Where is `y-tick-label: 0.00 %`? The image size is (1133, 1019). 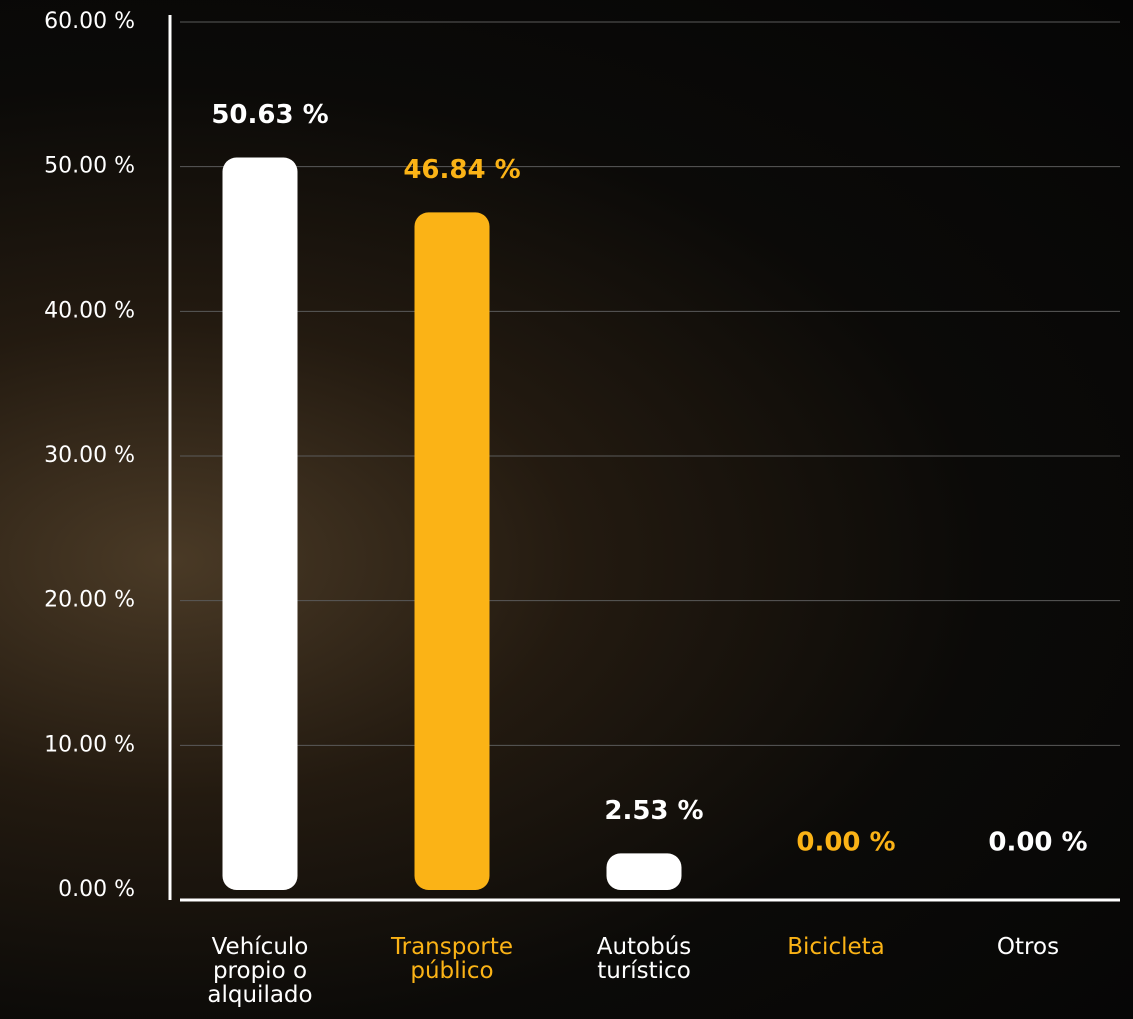
y-tick-label: 0.00 % is located at coordinates (96, 889).